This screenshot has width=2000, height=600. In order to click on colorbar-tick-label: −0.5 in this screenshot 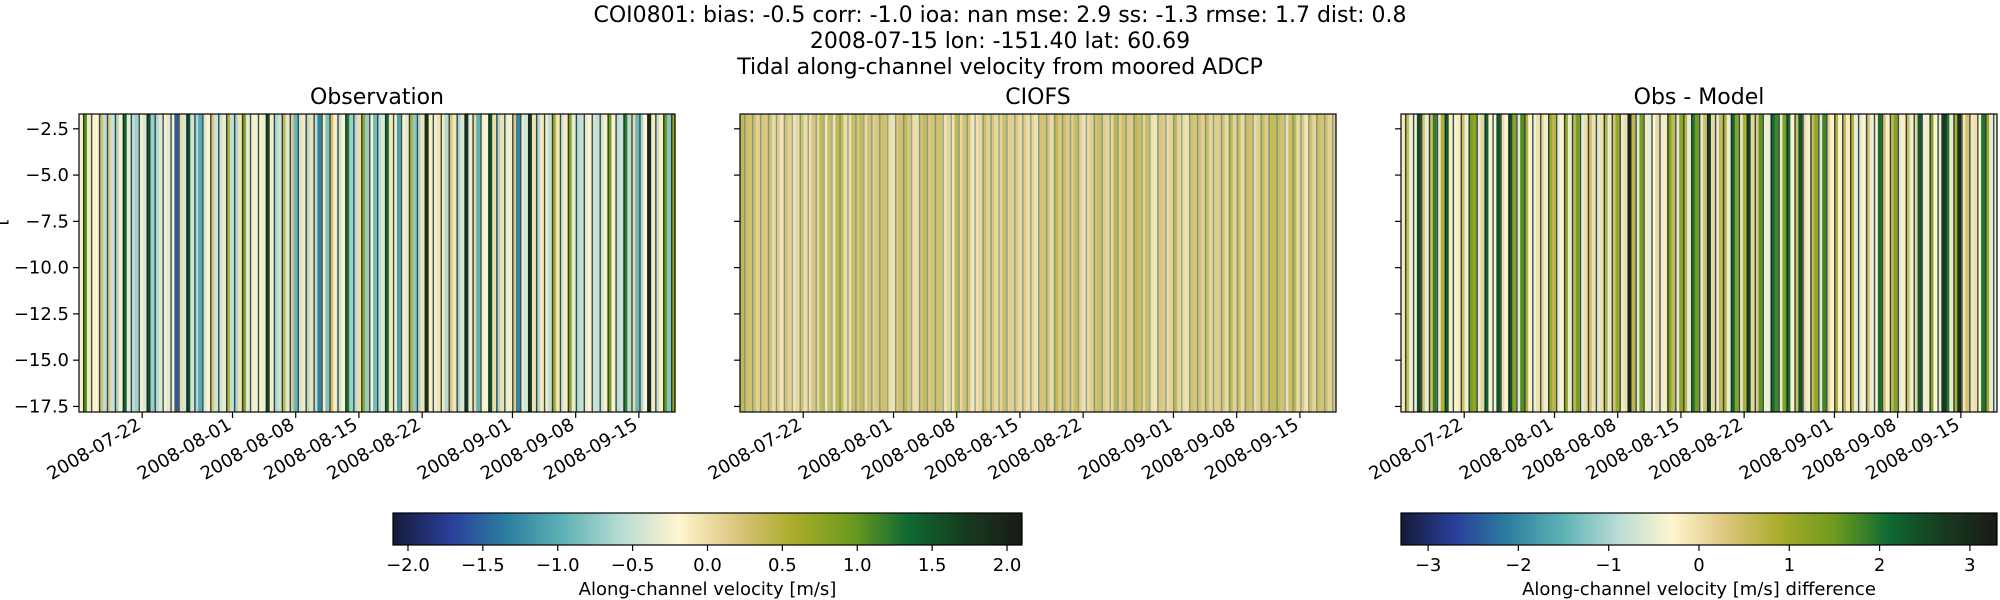, I will do `click(633, 565)`.